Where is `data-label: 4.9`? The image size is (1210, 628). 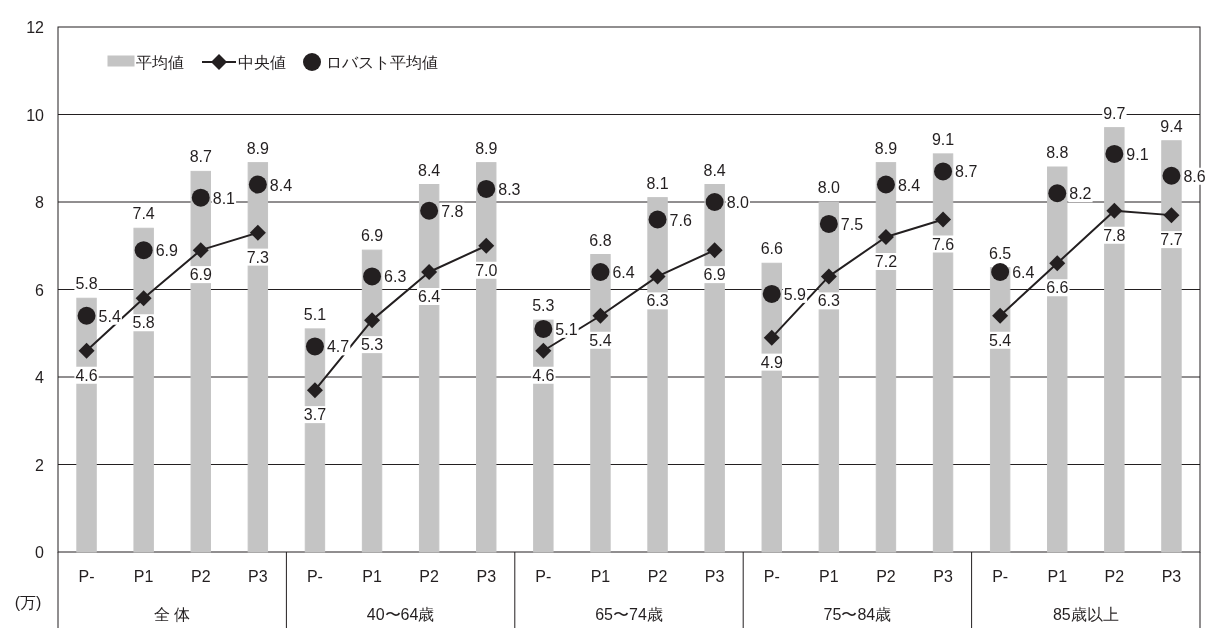
data-label: 4.9 is located at coordinates (771, 362).